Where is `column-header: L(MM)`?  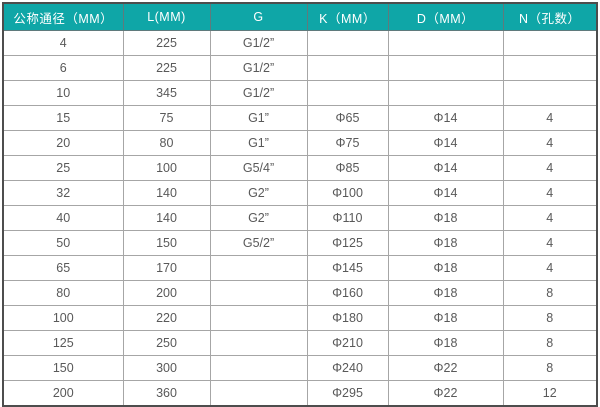 column-header: L(MM) is located at coordinates (166, 16).